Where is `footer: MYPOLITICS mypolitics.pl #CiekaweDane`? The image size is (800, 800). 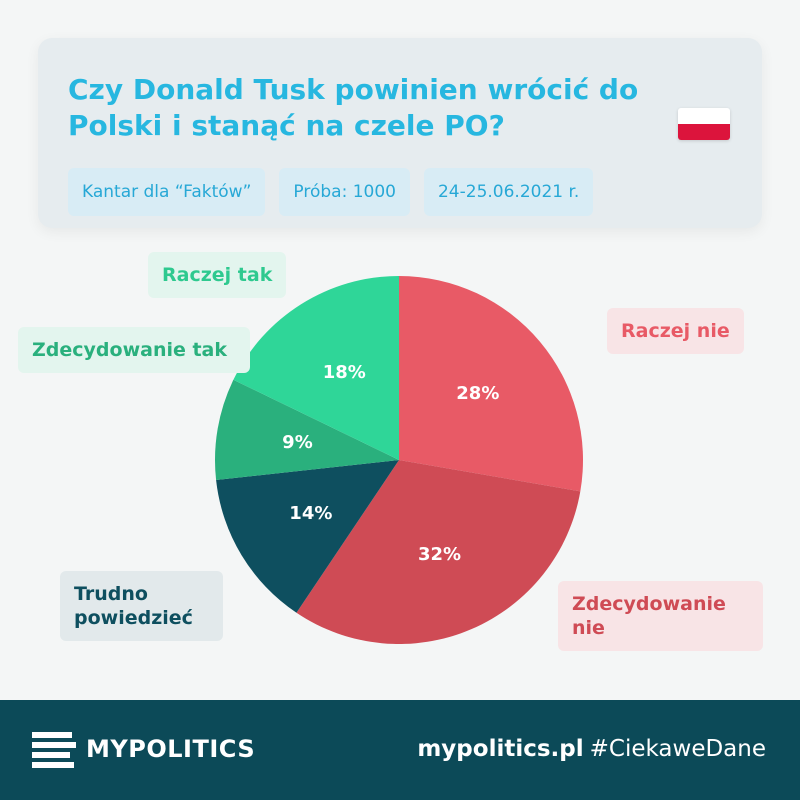
footer: MYPOLITICS mypolitics.pl #CiekaweDane is located at coordinates (400, 750).